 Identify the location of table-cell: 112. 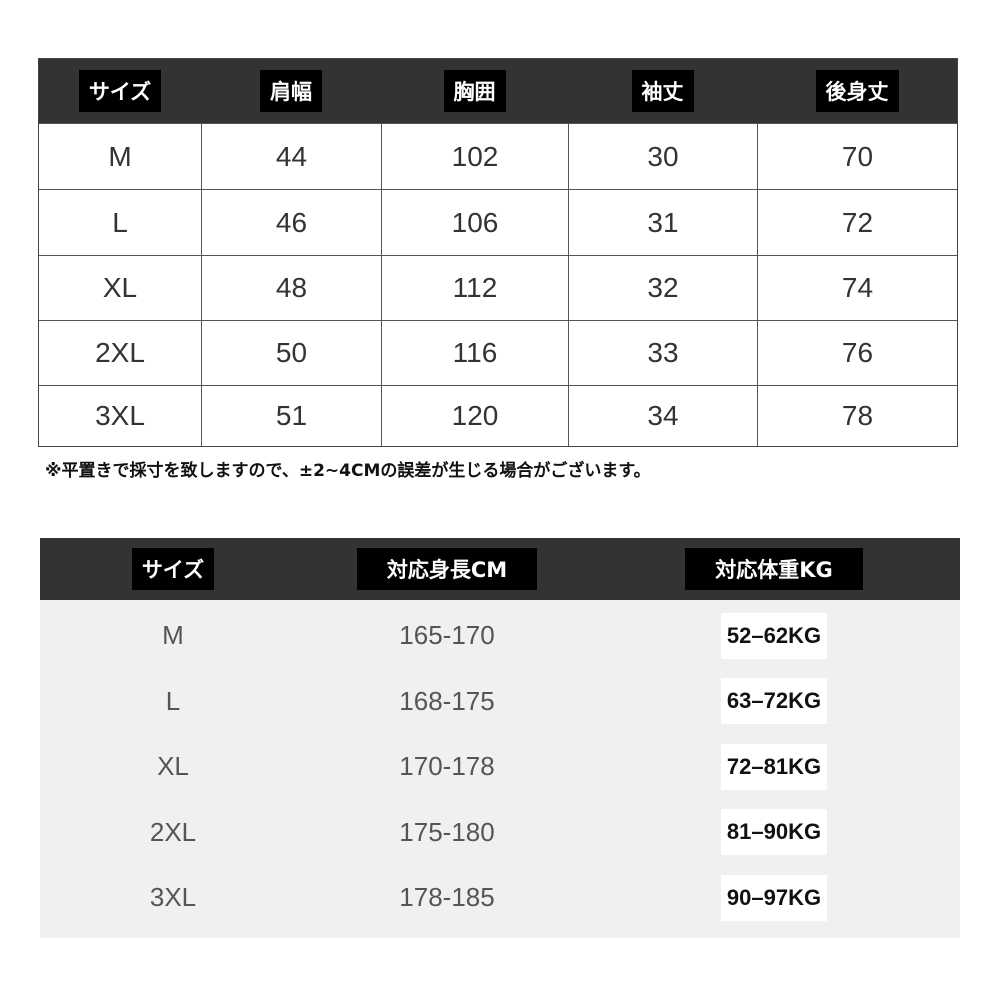
(474, 288).